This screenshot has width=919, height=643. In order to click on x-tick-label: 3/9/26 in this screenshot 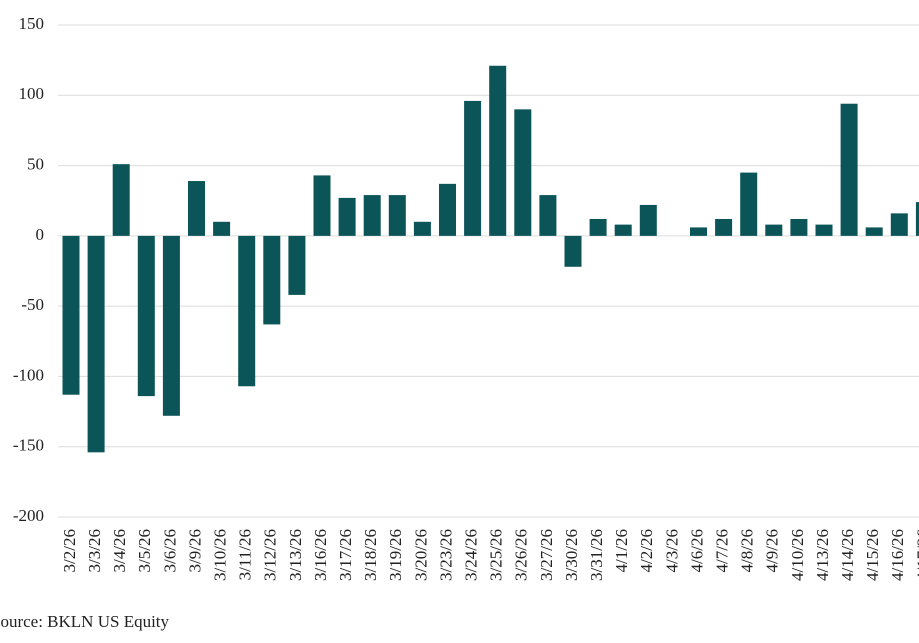, I will do `click(194, 550)`.